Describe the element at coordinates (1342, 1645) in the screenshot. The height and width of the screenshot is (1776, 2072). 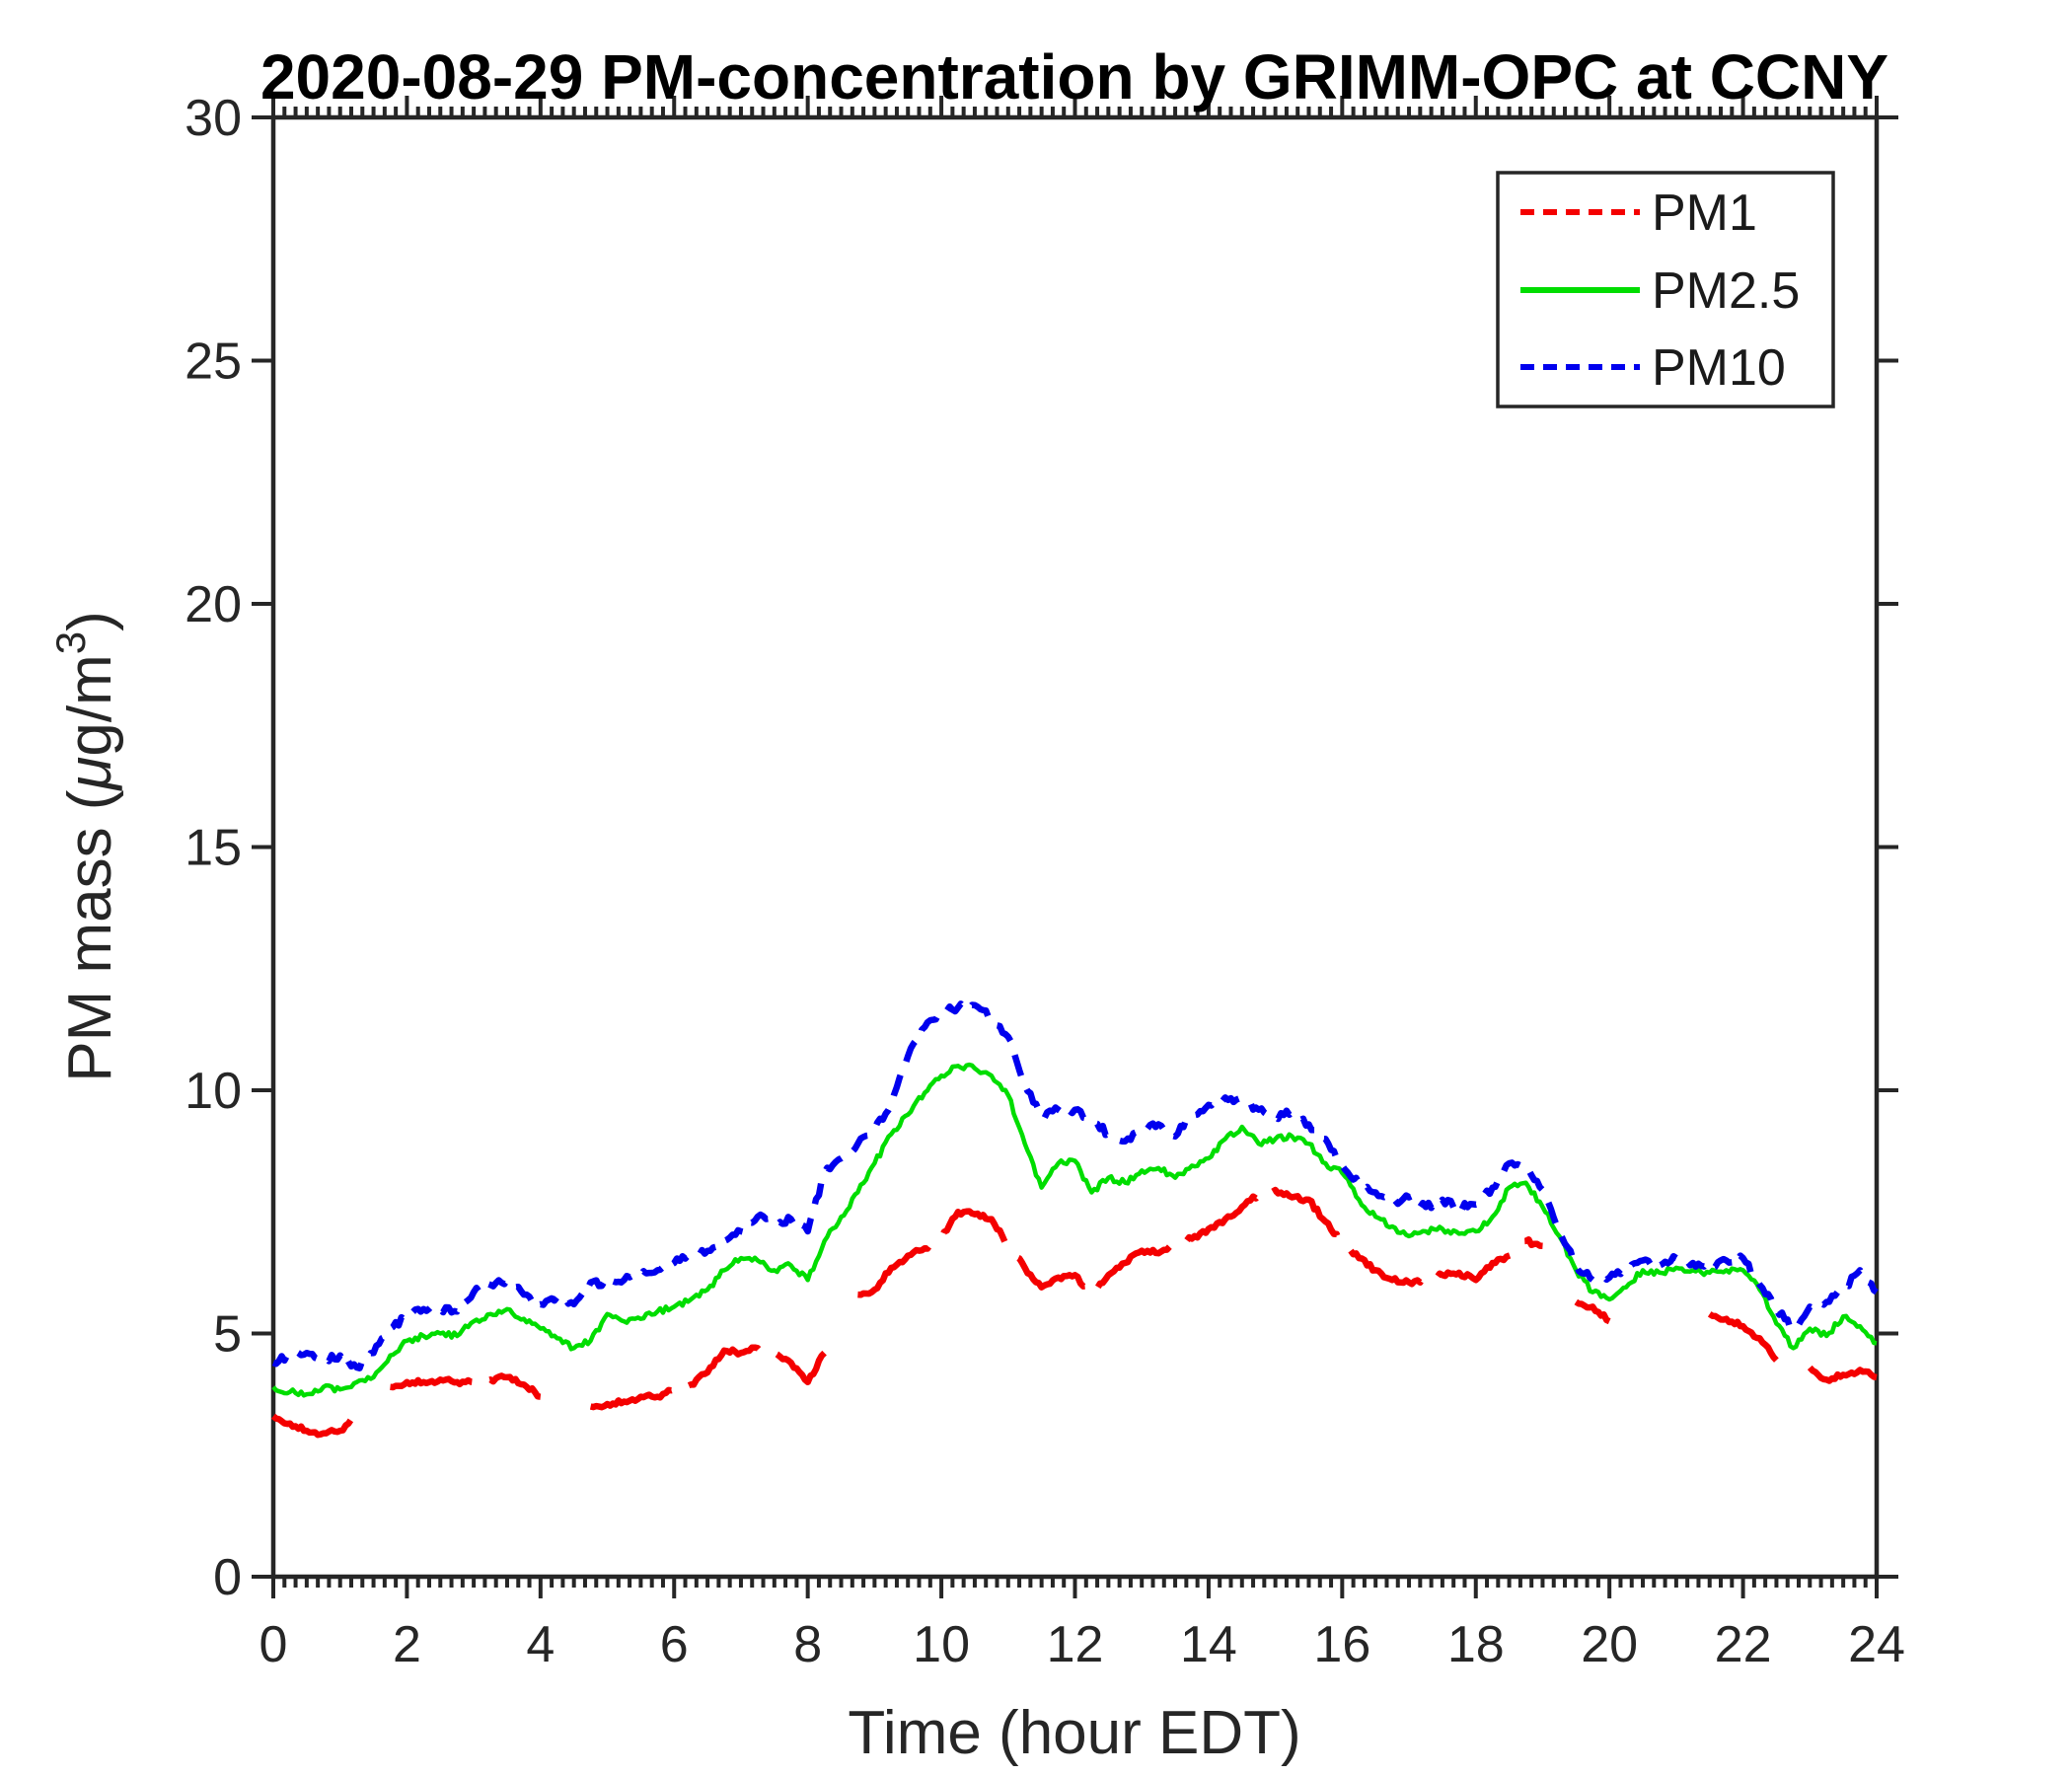
I see `x-tick-label: 16` at that location.